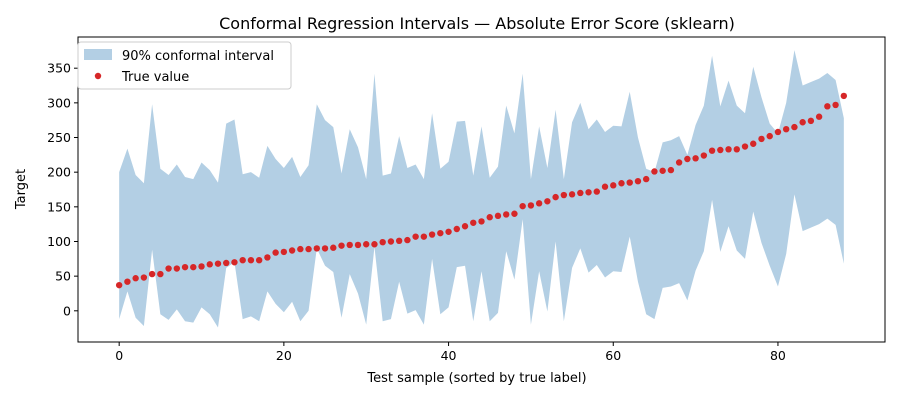 The image size is (900, 400). Describe the element at coordinates (98, 54) in the screenshot. I see `legend-band-swatch` at that location.